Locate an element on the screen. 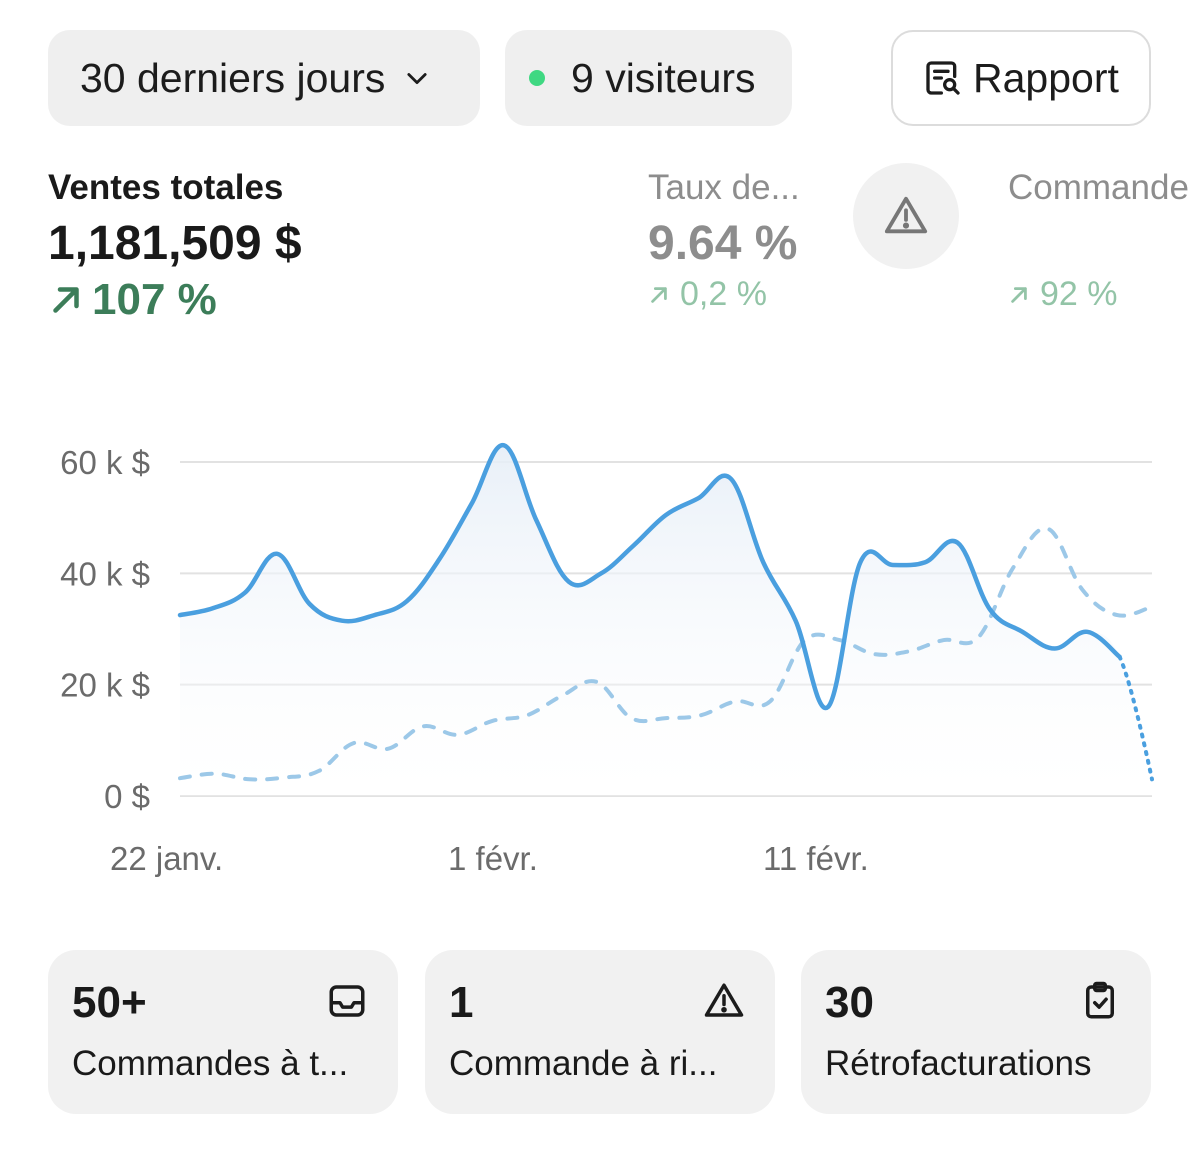 Image resolution: width=1200 pixels, height=1153 pixels. x-tick-label: 1 févr. is located at coordinates (493, 858).